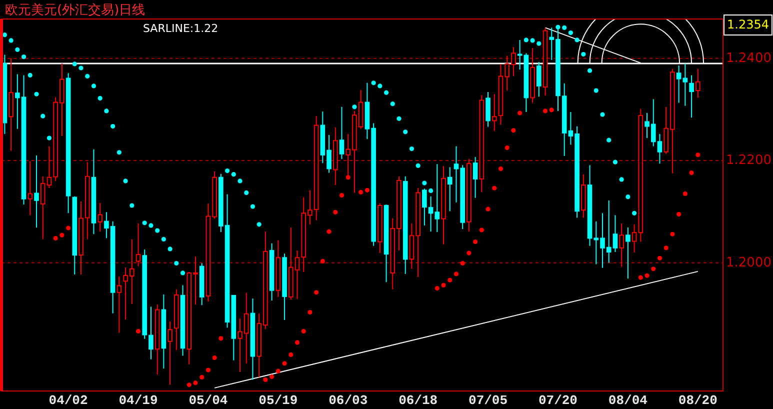 The image size is (773, 409). What do you see at coordinates (488, 400) in the screenshot?
I see `x-tick-label: 07/05` at bounding box center [488, 400].